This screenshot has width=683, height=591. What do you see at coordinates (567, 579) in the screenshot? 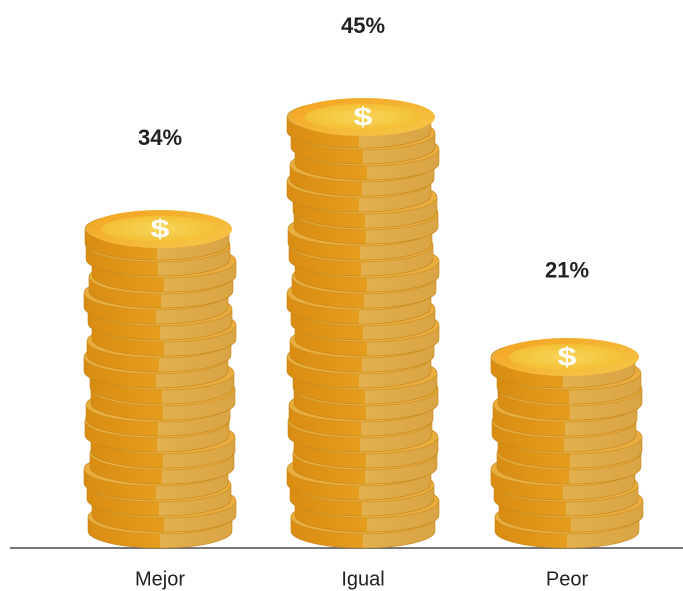
I see `x-tick-label: Peor` at bounding box center [567, 579].